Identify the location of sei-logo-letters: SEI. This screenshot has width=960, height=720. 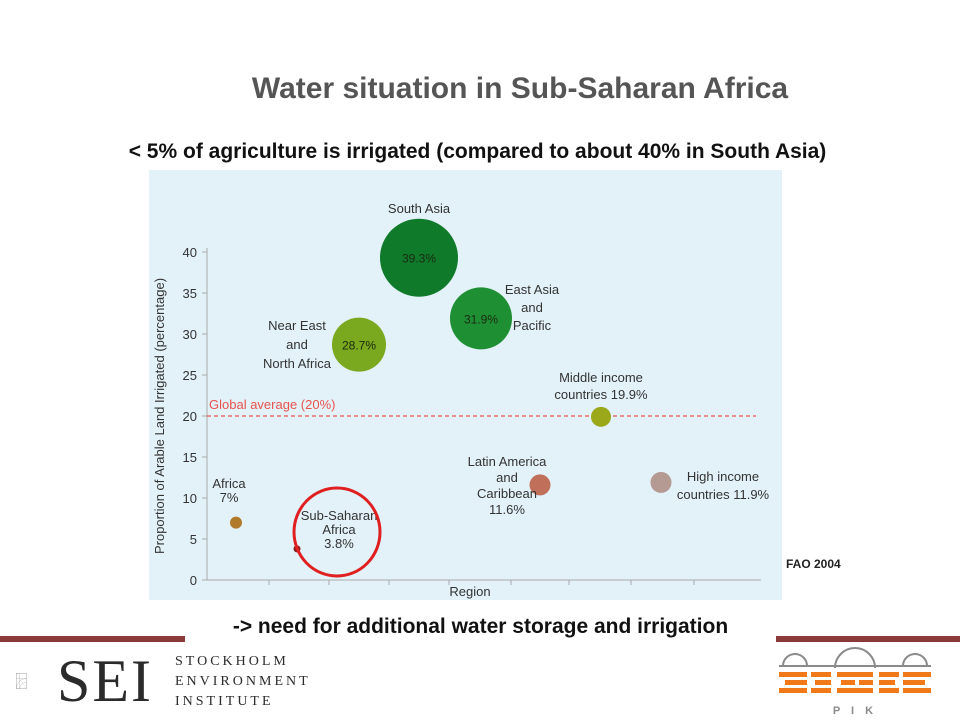
(105, 681).